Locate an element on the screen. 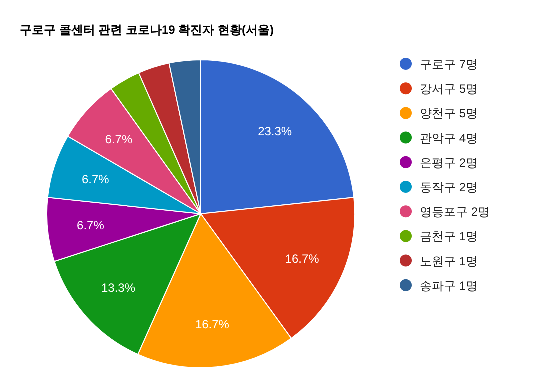 This screenshot has width=535, height=389. chart-title: 구로구 콜센터 관련 코로나19 확진자 현황(서울) is located at coordinates (147, 30).